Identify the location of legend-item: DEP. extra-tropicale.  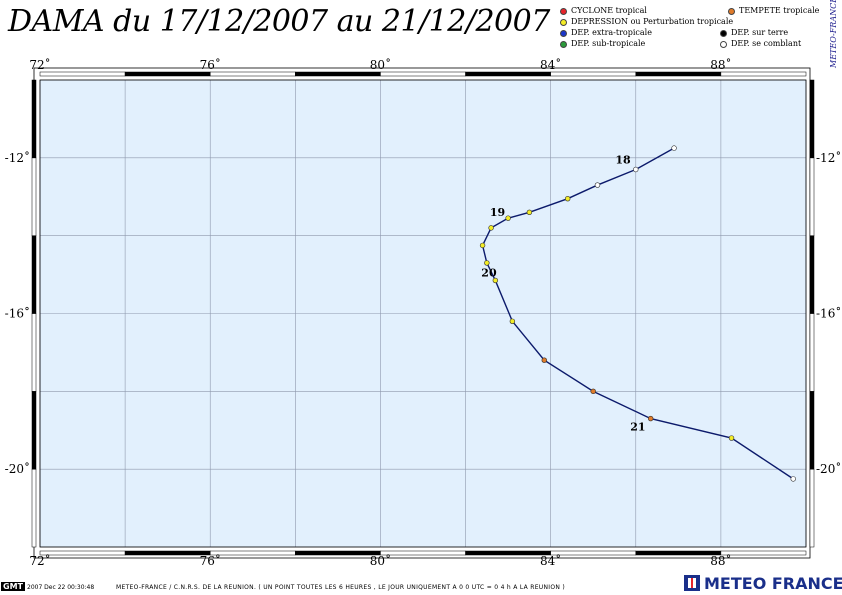
(606, 32).